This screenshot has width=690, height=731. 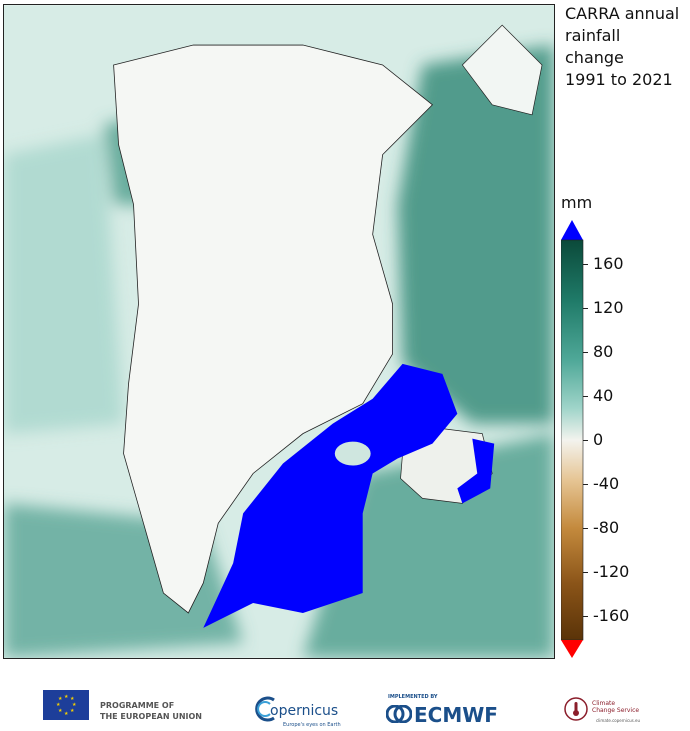 What do you see at coordinates (611, 571) in the screenshot?
I see `colorbar-tick-label: -120` at bounding box center [611, 571].